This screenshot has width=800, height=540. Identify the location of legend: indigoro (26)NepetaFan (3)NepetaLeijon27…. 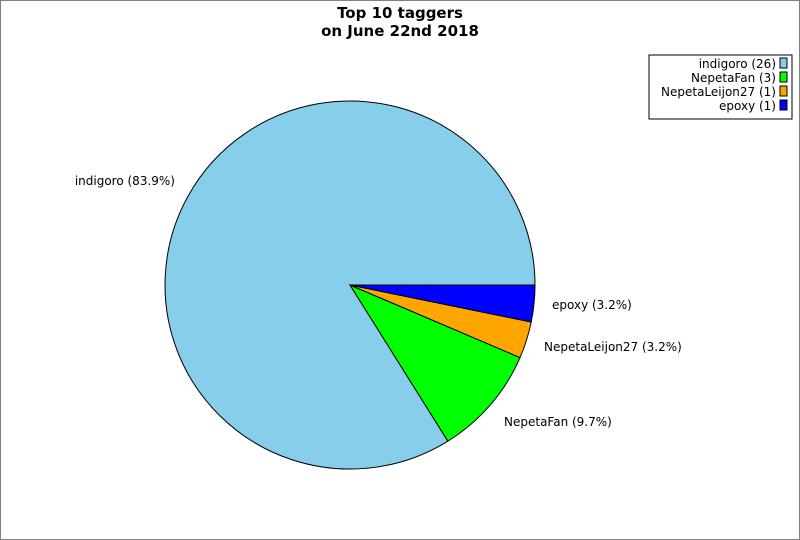
(720, 87).